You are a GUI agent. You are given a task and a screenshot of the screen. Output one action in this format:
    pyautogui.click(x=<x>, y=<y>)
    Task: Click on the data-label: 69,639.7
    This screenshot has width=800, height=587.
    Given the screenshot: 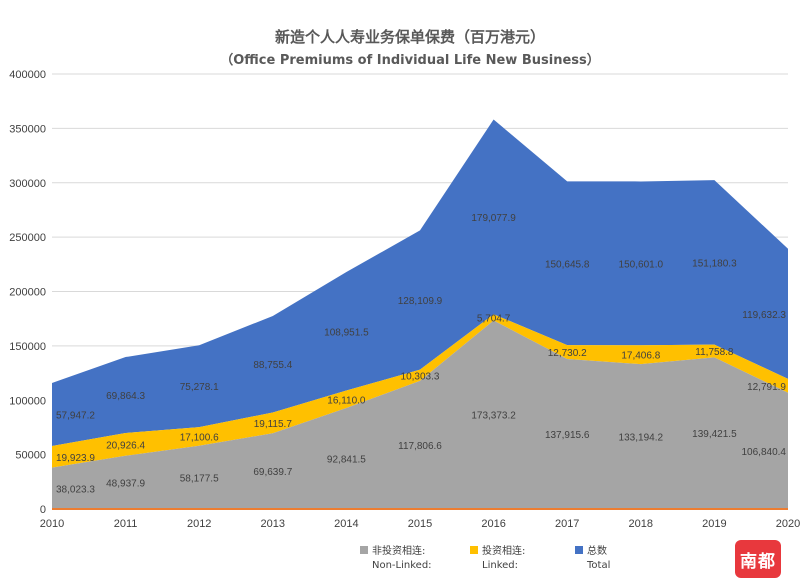 What is the action you would take?
    pyautogui.click(x=272, y=472)
    